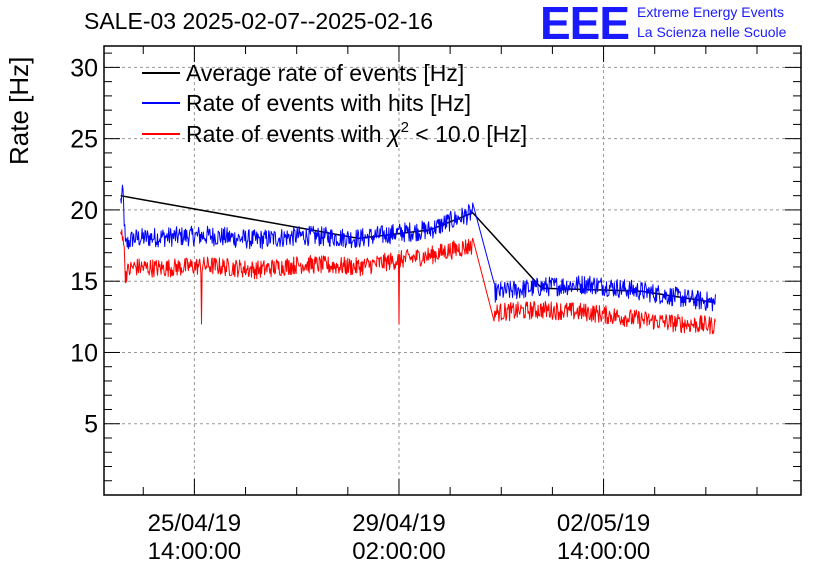 The image size is (836, 577). What do you see at coordinates (398, 523) in the screenshot?
I see `x-tick-label: 29/04/19` at bounding box center [398, 523].